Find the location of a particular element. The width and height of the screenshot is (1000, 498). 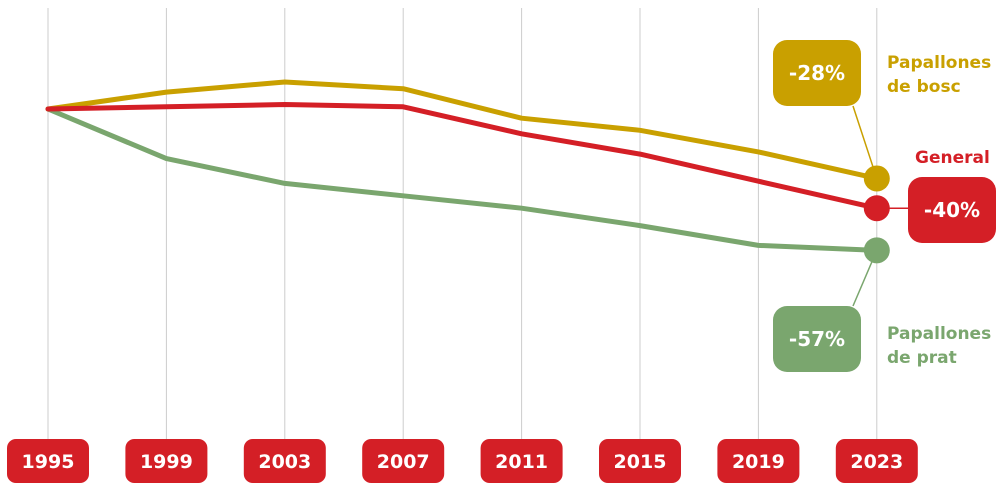

year-badge-2003: 2003 is located at coordinates (284, 461).